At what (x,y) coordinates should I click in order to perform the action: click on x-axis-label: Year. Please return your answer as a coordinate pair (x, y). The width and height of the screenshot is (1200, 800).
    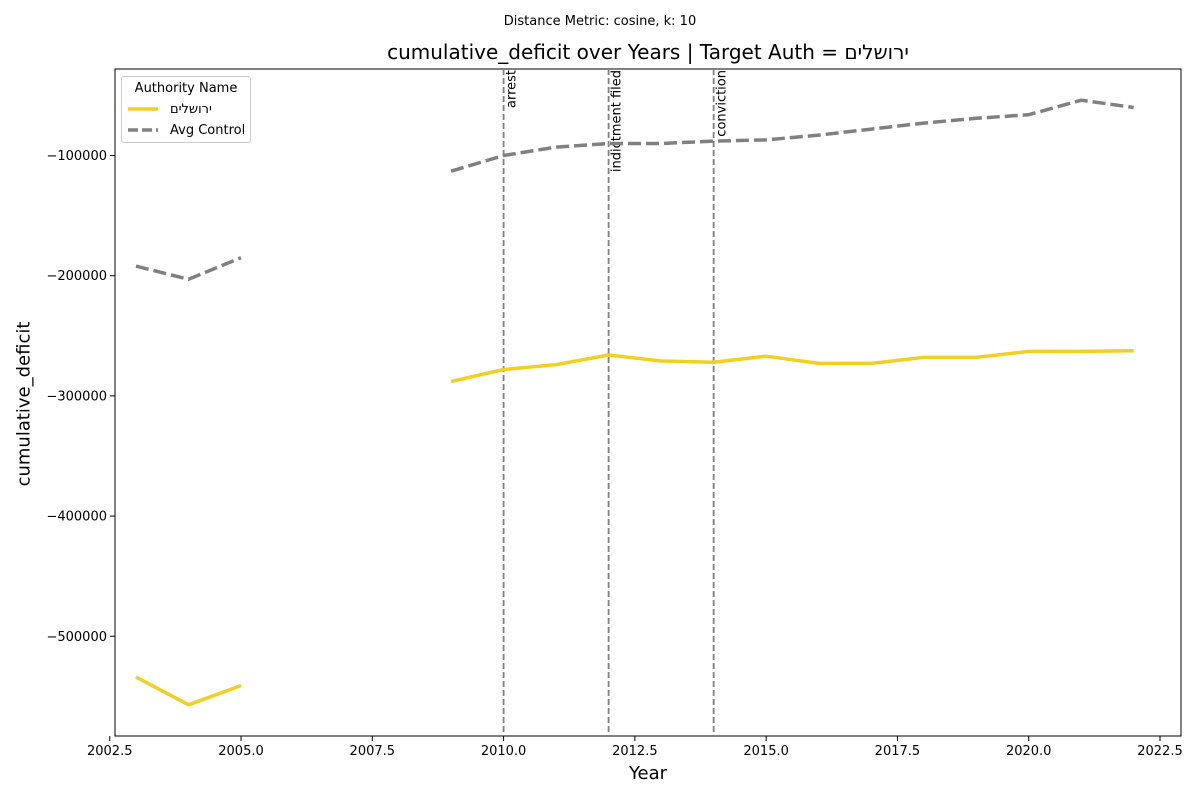
    Looking at the image, I should click on (648, 773).